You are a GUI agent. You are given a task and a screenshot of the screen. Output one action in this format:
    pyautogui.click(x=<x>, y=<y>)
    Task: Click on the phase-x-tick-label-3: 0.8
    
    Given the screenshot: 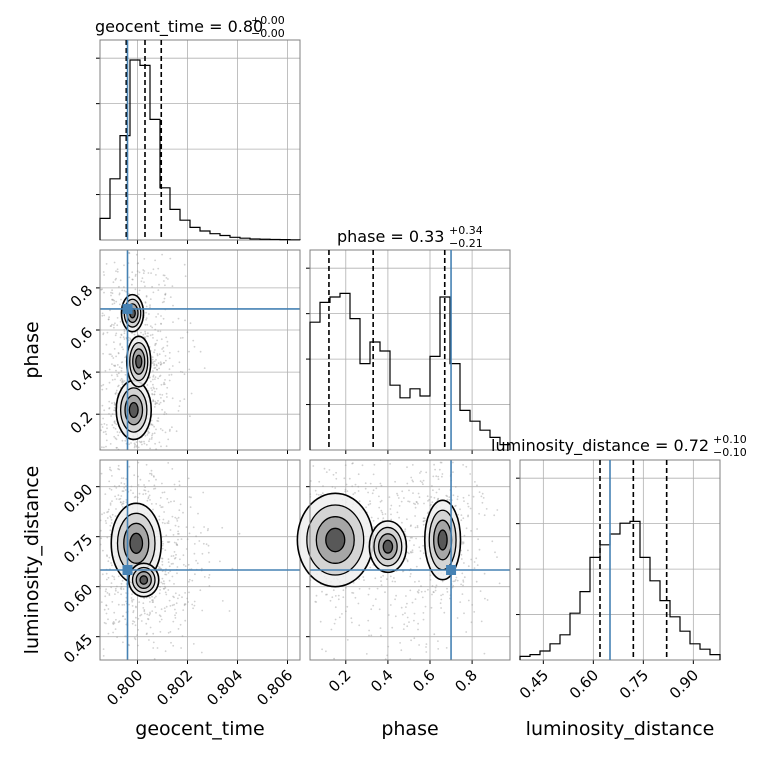 What is the action you would take?
    pyautogui.click(x=466, y=681)
    